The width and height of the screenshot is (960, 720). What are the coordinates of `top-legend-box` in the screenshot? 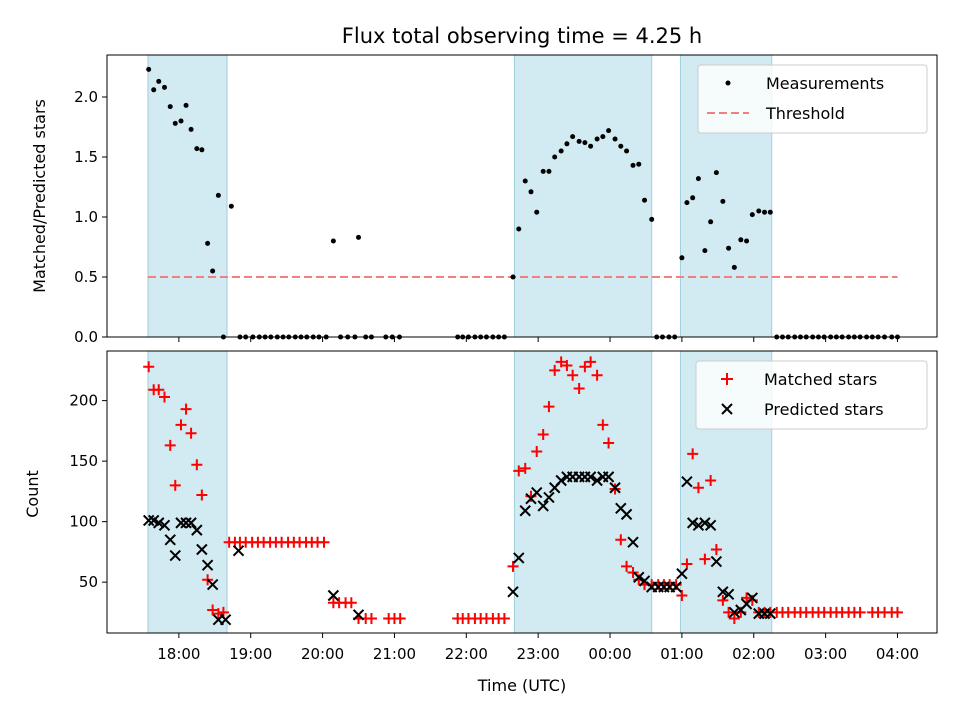 It's located at (812, 99).